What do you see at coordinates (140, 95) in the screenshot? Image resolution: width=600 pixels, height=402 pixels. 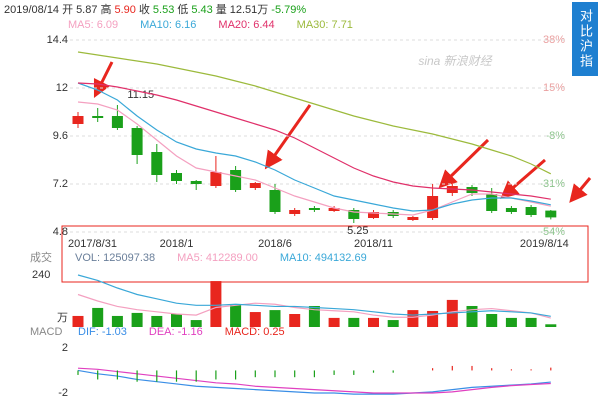 I see `high-label: 11.15` at bounding box center [140, 95].